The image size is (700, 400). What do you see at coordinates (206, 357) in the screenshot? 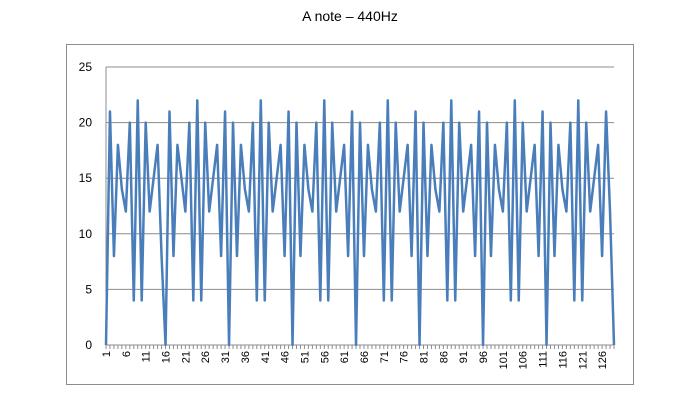
I see `x-tick-label: 26` at bounding box center [206, 357].